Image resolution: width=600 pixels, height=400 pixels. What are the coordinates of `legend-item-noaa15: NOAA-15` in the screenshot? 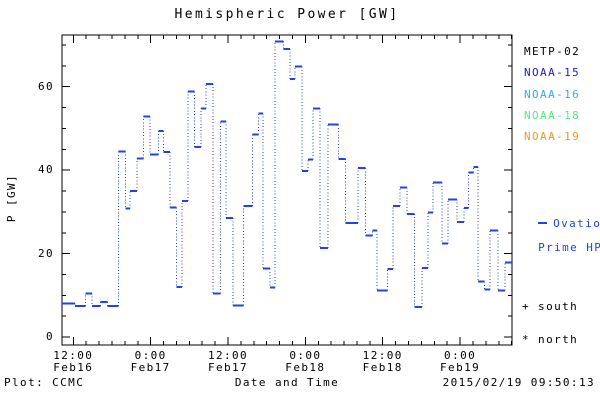 It's located at (552, 72).